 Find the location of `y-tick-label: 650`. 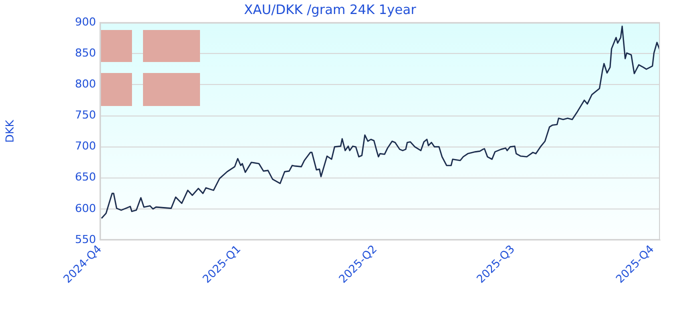

y-tick-label: 650 is located at coordinates (85, 177).